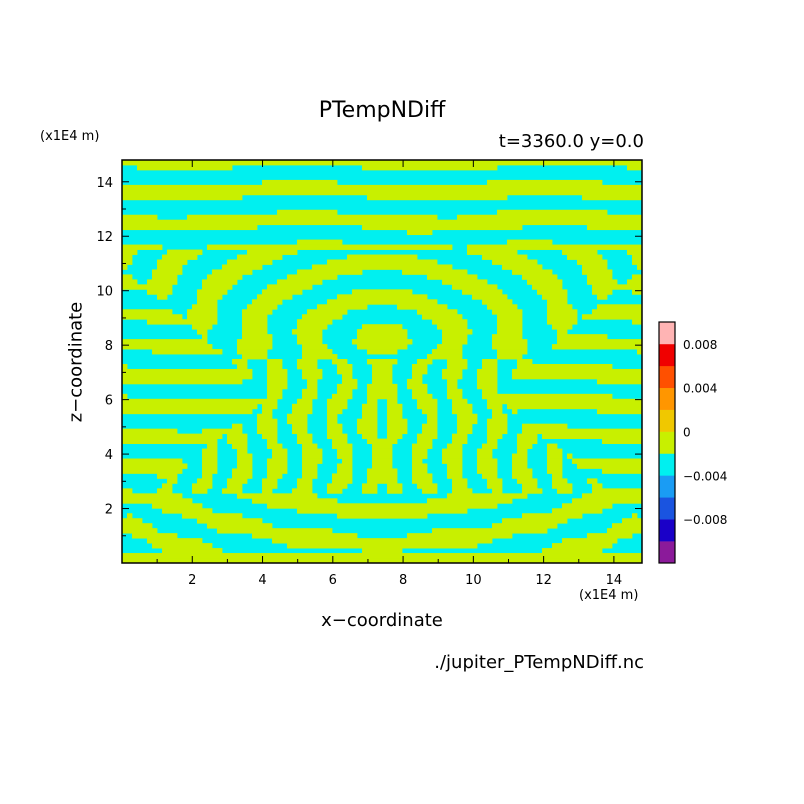 Image resolution: width=804 pixels, height=804 pixels. Describe the element at coordinates (333, 580) in the screenshot. I see `x-tick-label: 6` at that location.